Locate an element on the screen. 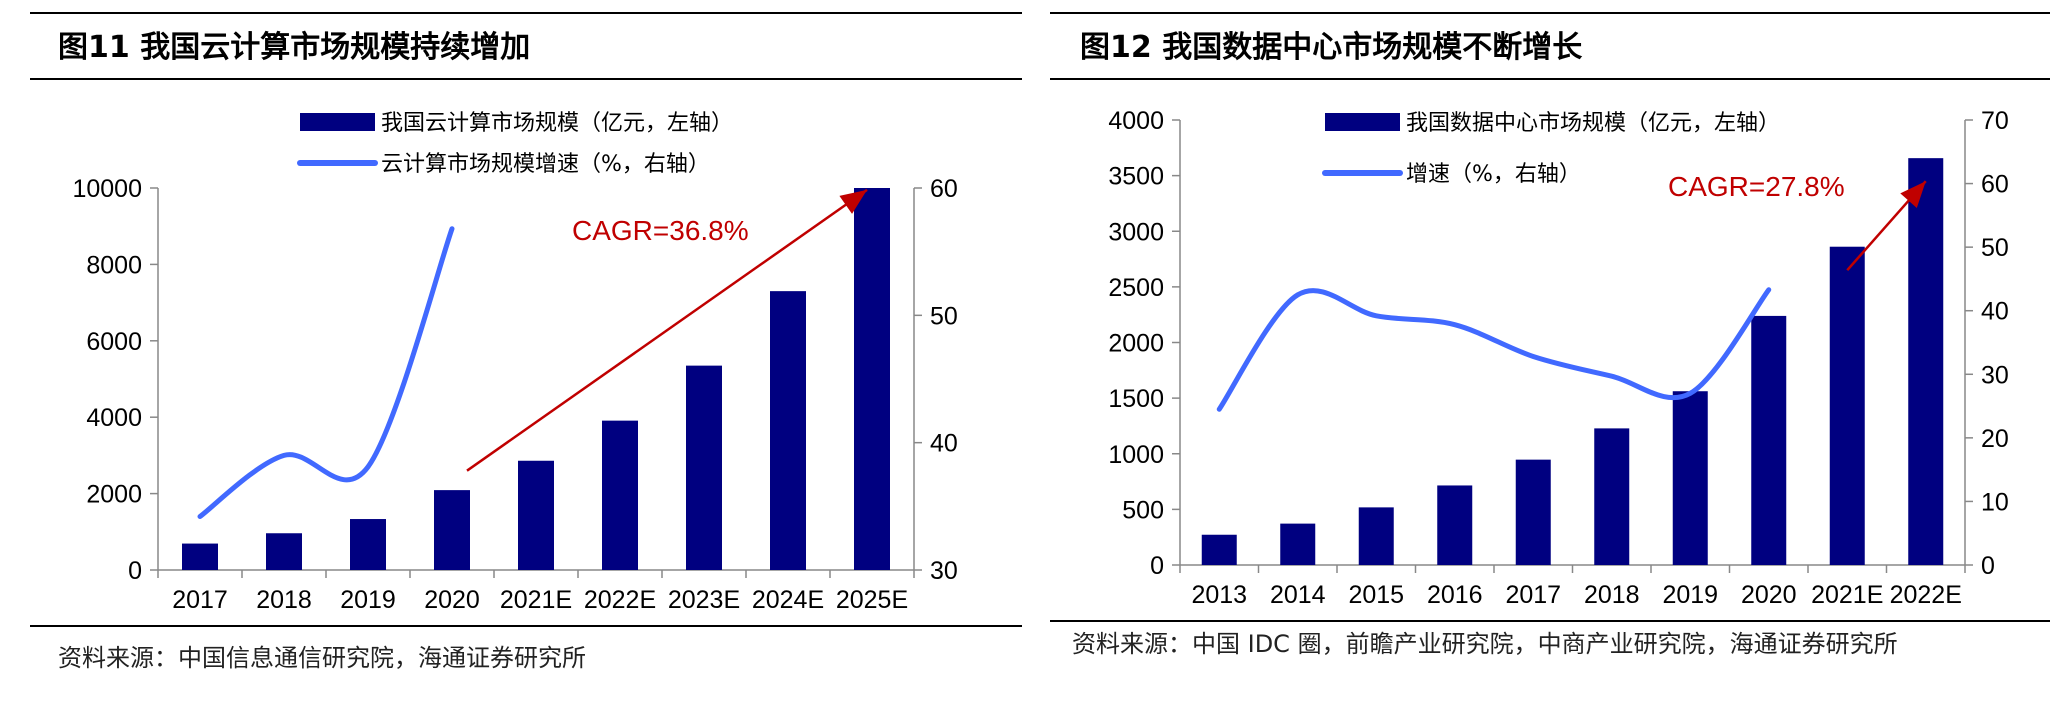 Image resolution: width=2053 pixels, height=704 pixels. left-tick-label: 1500 is located at coordinates (1136, 399).